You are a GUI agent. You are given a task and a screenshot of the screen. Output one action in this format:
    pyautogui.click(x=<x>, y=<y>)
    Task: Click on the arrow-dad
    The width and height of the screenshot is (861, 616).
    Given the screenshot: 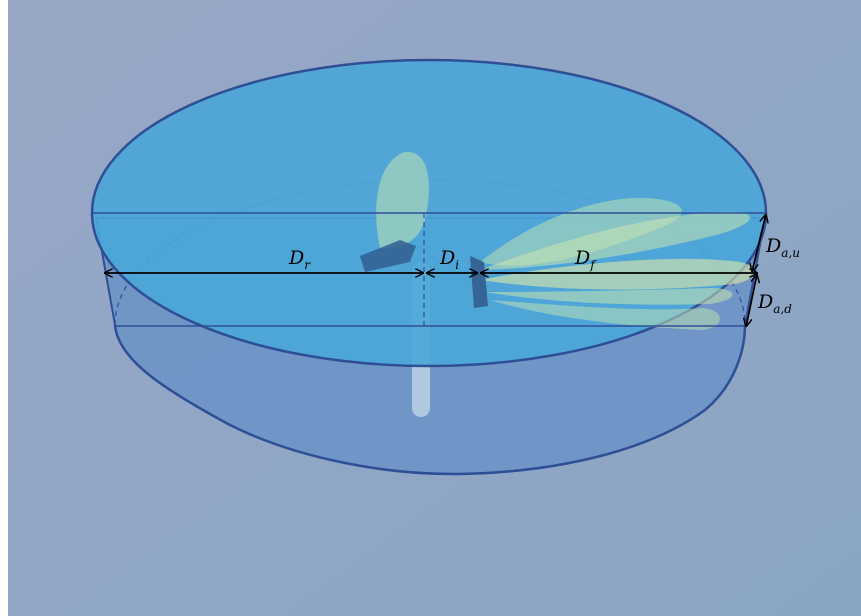 What is the action you would take?
    pyautogui.click(x=751, y=300)
    